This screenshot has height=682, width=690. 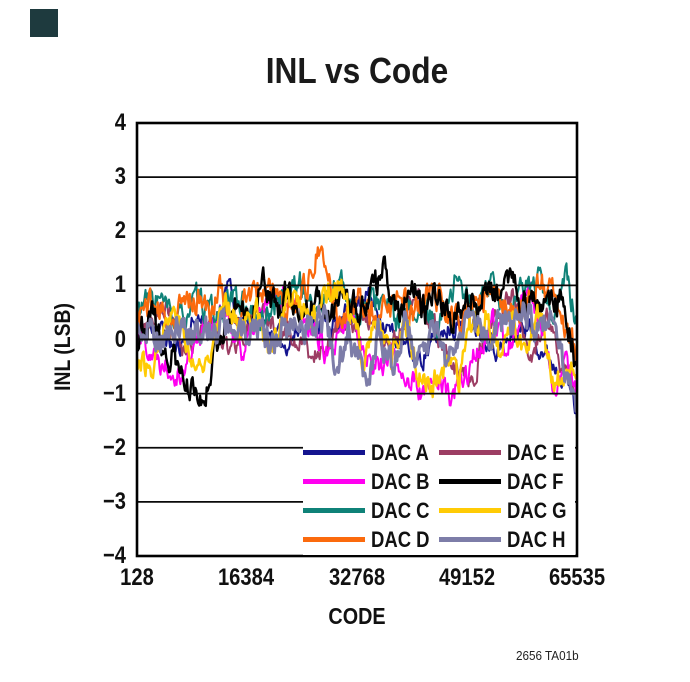 I want to click on series-line-dac-d, so click(x=357, y=303).